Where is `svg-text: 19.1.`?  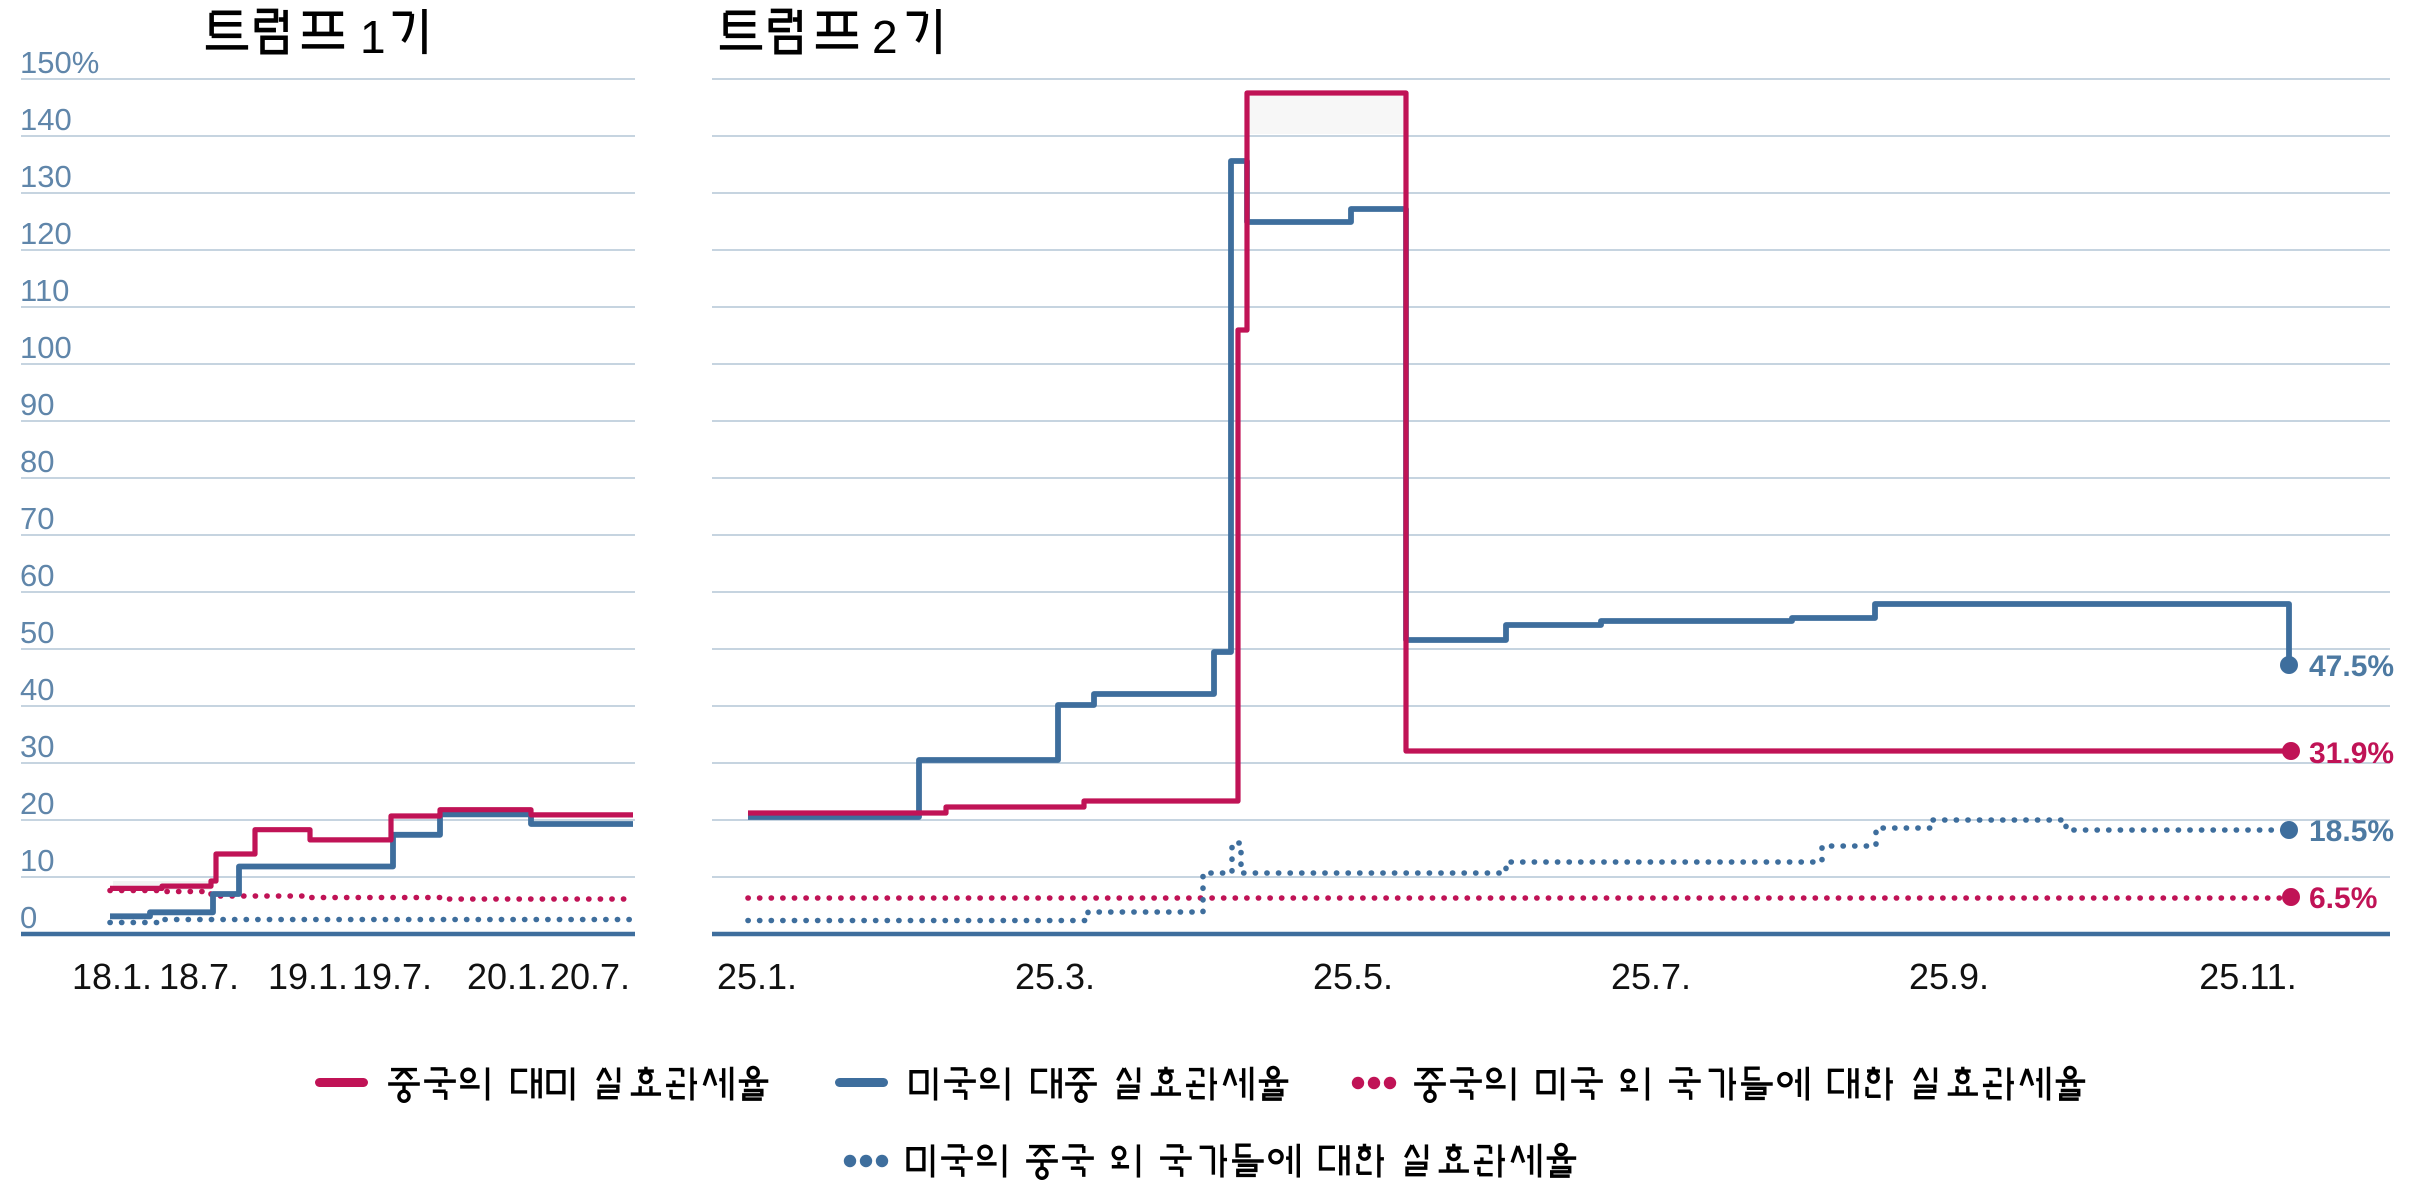 svg-text: 19.1. is located at coordinates (308, 976).